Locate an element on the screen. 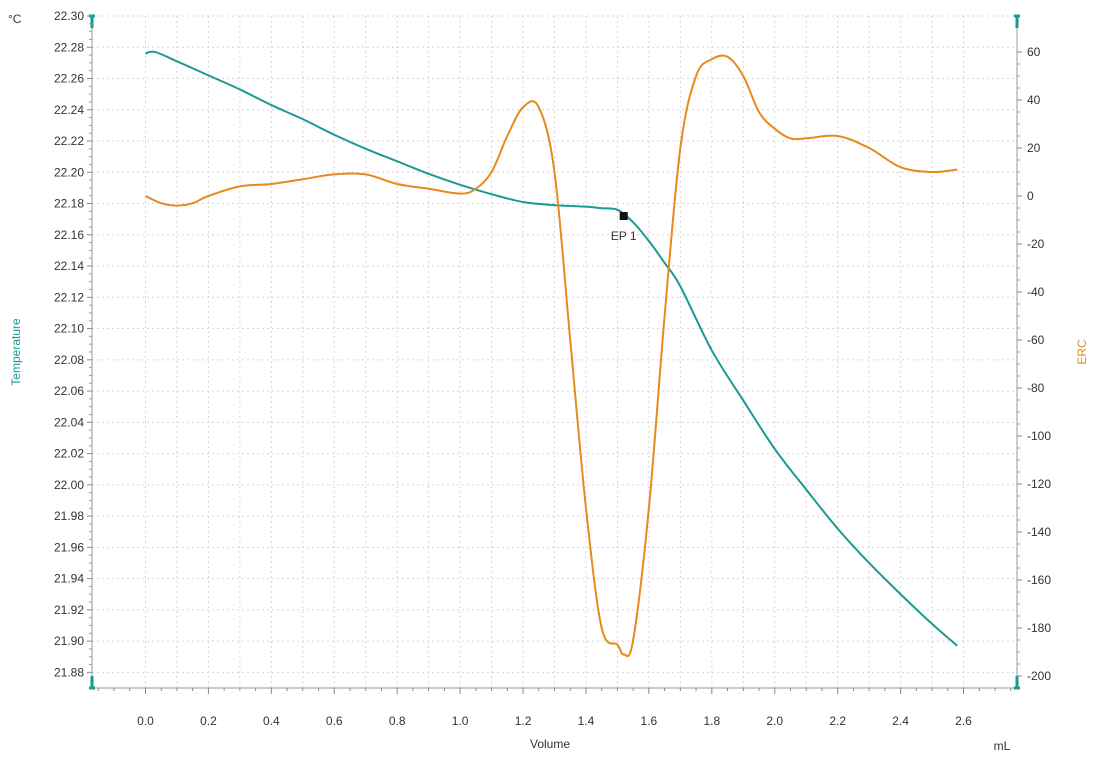 The width and height of the screenshot is (1093, 761). left-axis-title: Temperature is located at coordinates (16, 352).